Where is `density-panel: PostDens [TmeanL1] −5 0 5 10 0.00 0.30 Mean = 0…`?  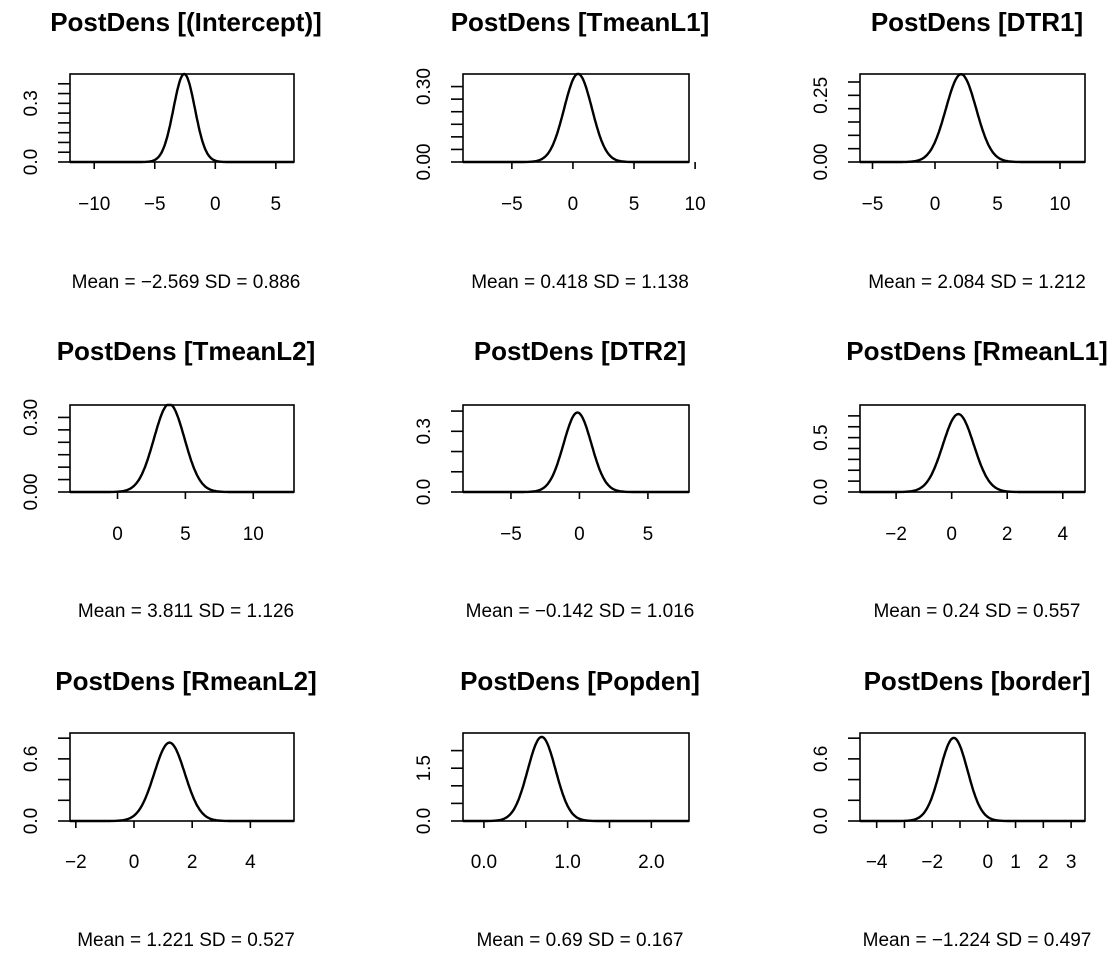 density-panel: PostDens [TmeanL1] −5 0 5 10 0.00 0.30 Mean = 0… is located at coordinates (561, 150).